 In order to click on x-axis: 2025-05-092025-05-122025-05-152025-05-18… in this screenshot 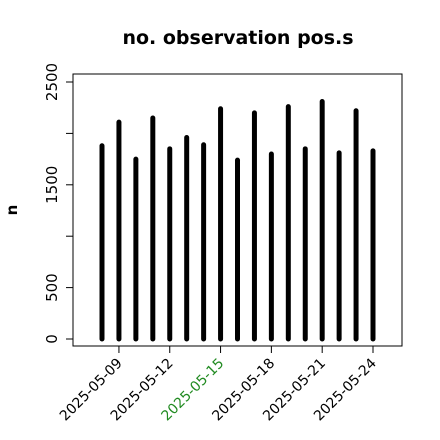, I will do `click(218, 385)`.